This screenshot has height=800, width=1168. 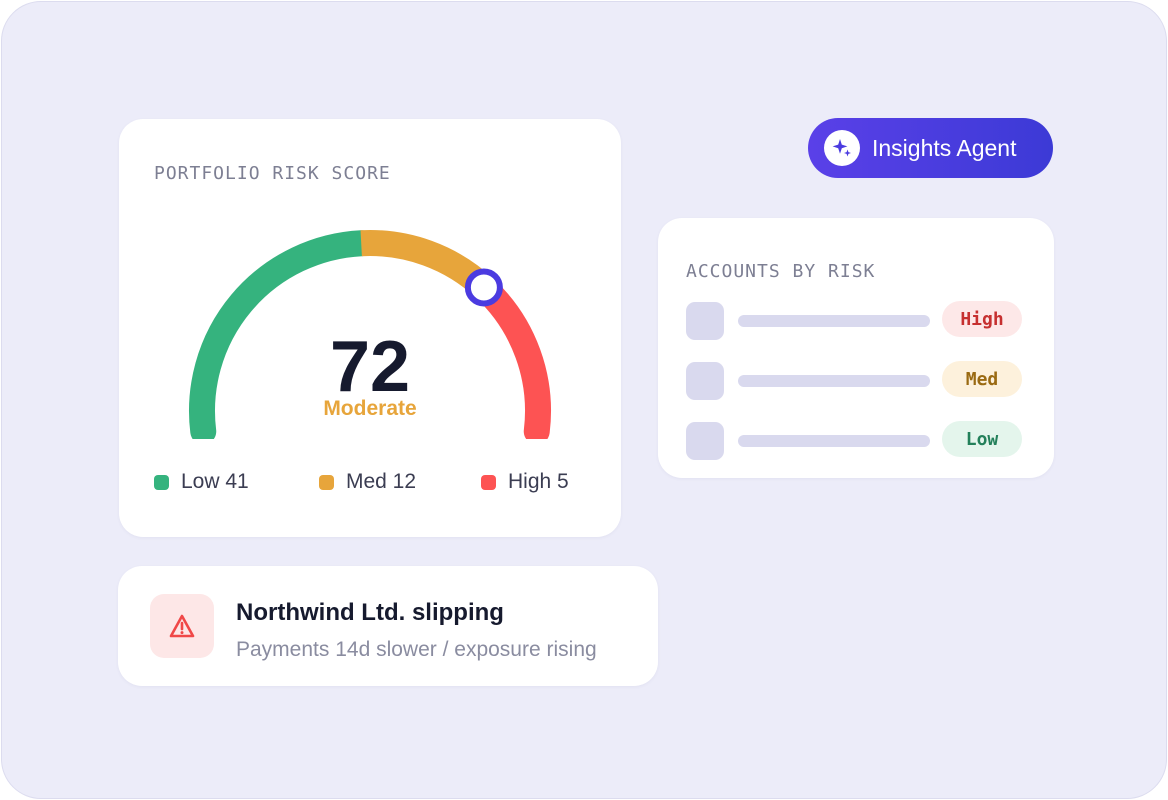 I want to click on risk-gauge, so click(x=370, y=334).